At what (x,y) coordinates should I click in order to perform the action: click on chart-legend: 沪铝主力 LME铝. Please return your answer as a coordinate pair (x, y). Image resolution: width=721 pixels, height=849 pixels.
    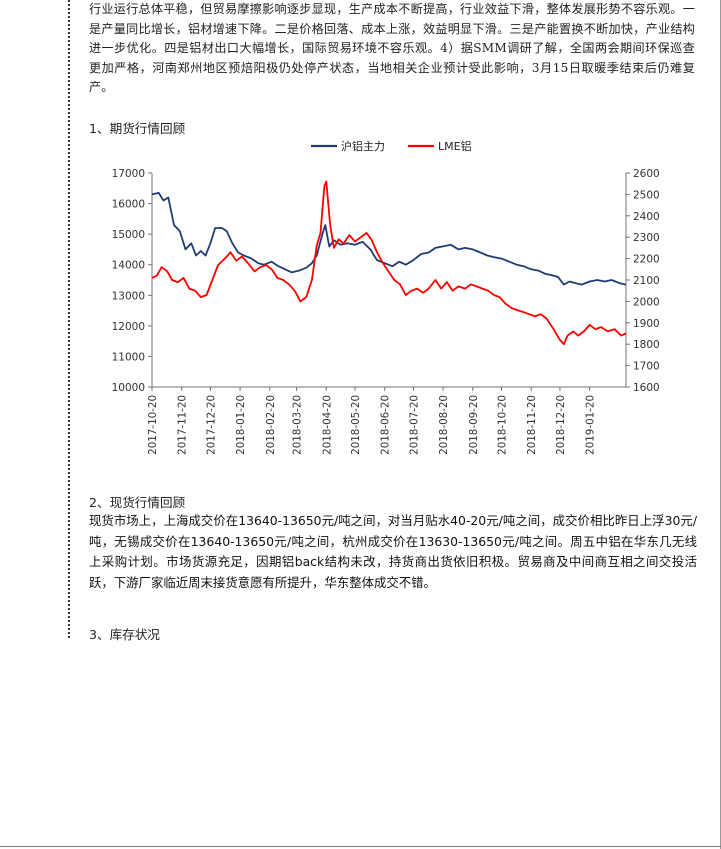
    Looking at the image, I should click on (391, 146).